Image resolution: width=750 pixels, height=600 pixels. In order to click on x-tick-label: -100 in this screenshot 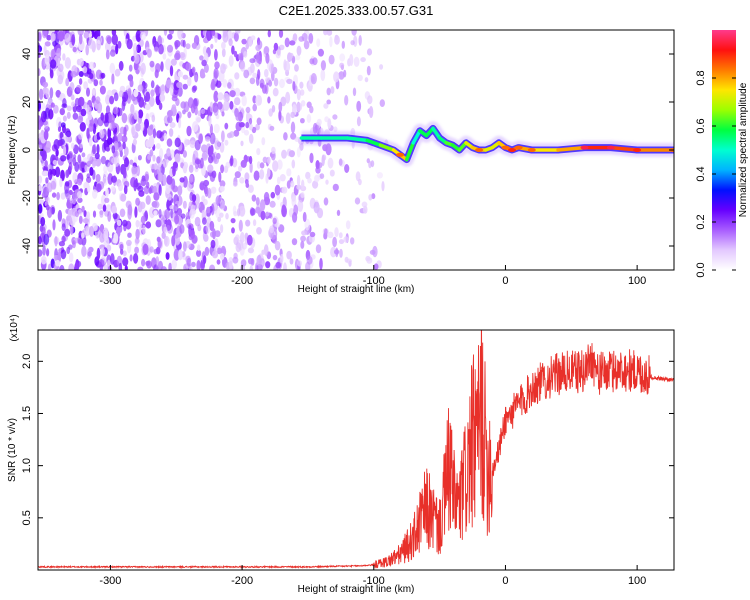, I will do `click(374, 581)`.